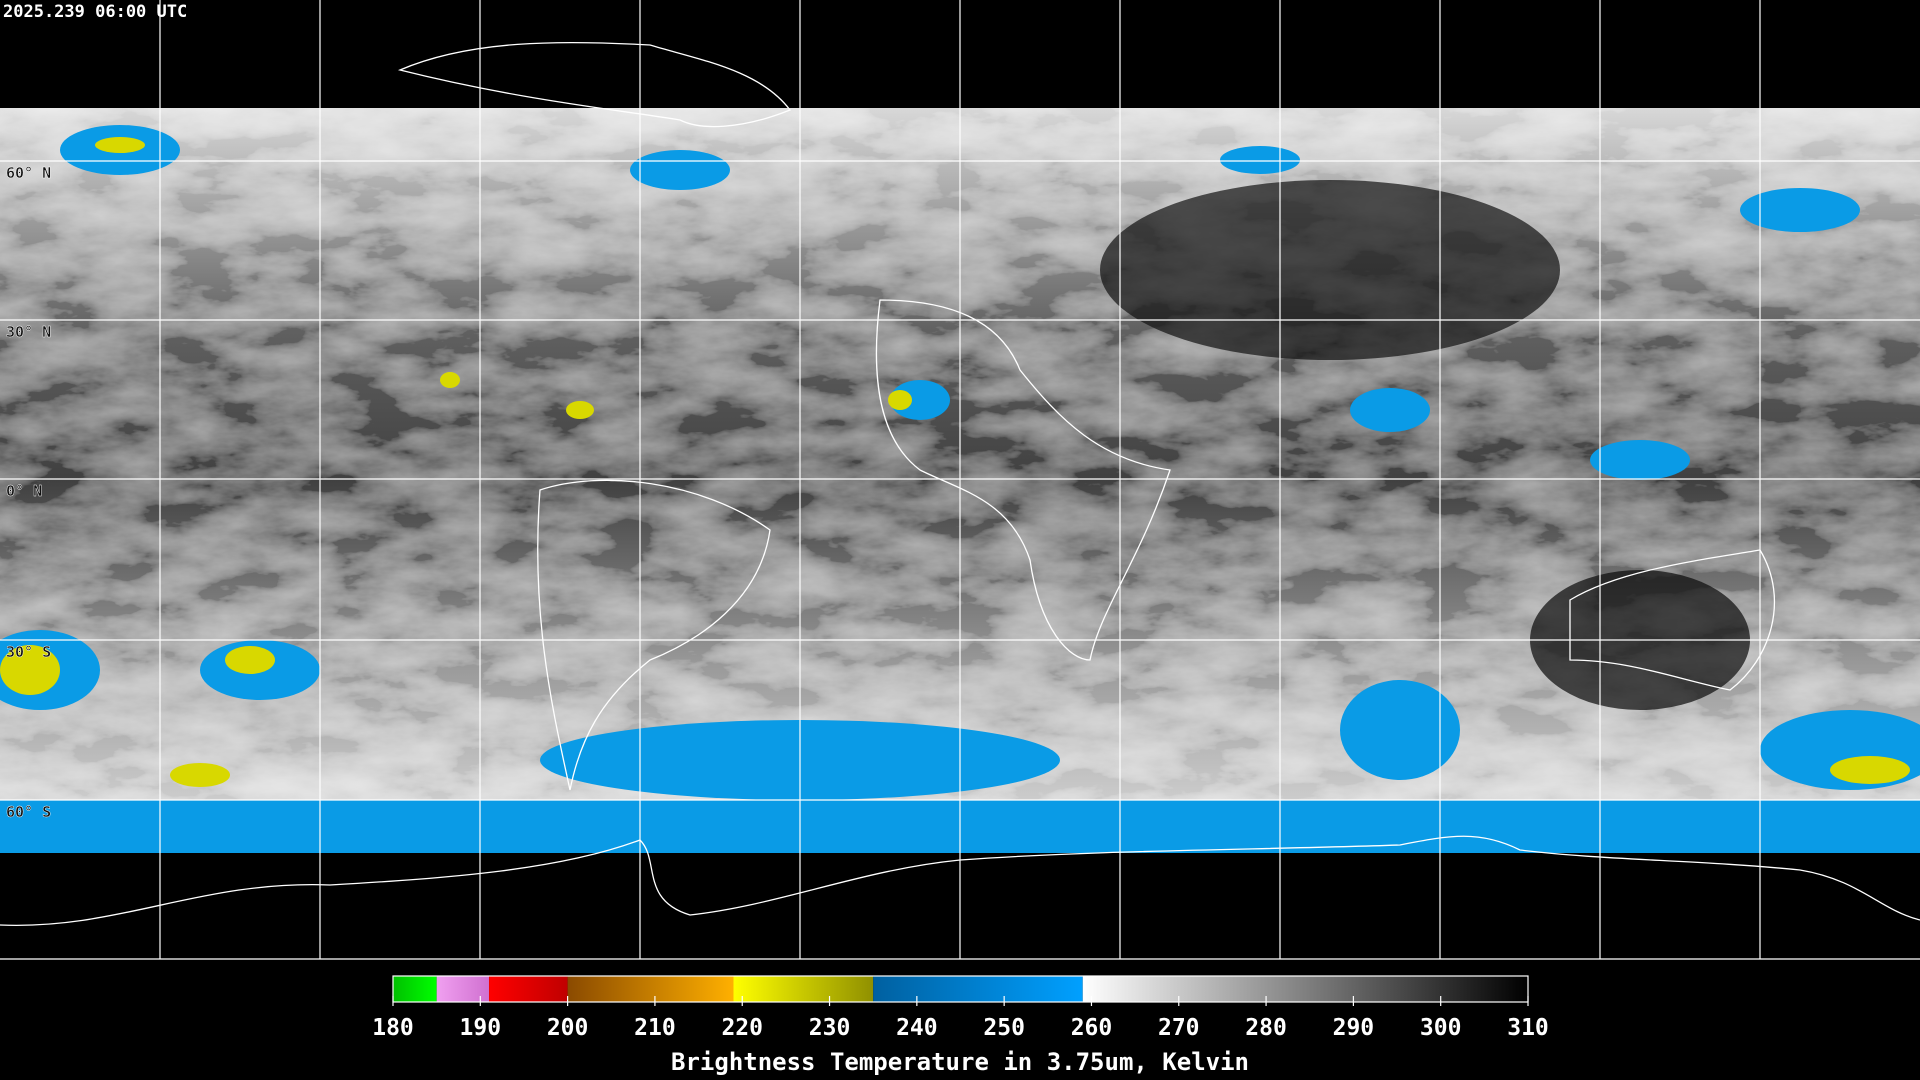 This screenshot has height=1080, width=1920. Describe the element at coordinates (481, 1028) in the screenshot. I see `colorbar-tick-label: 190` at that location.